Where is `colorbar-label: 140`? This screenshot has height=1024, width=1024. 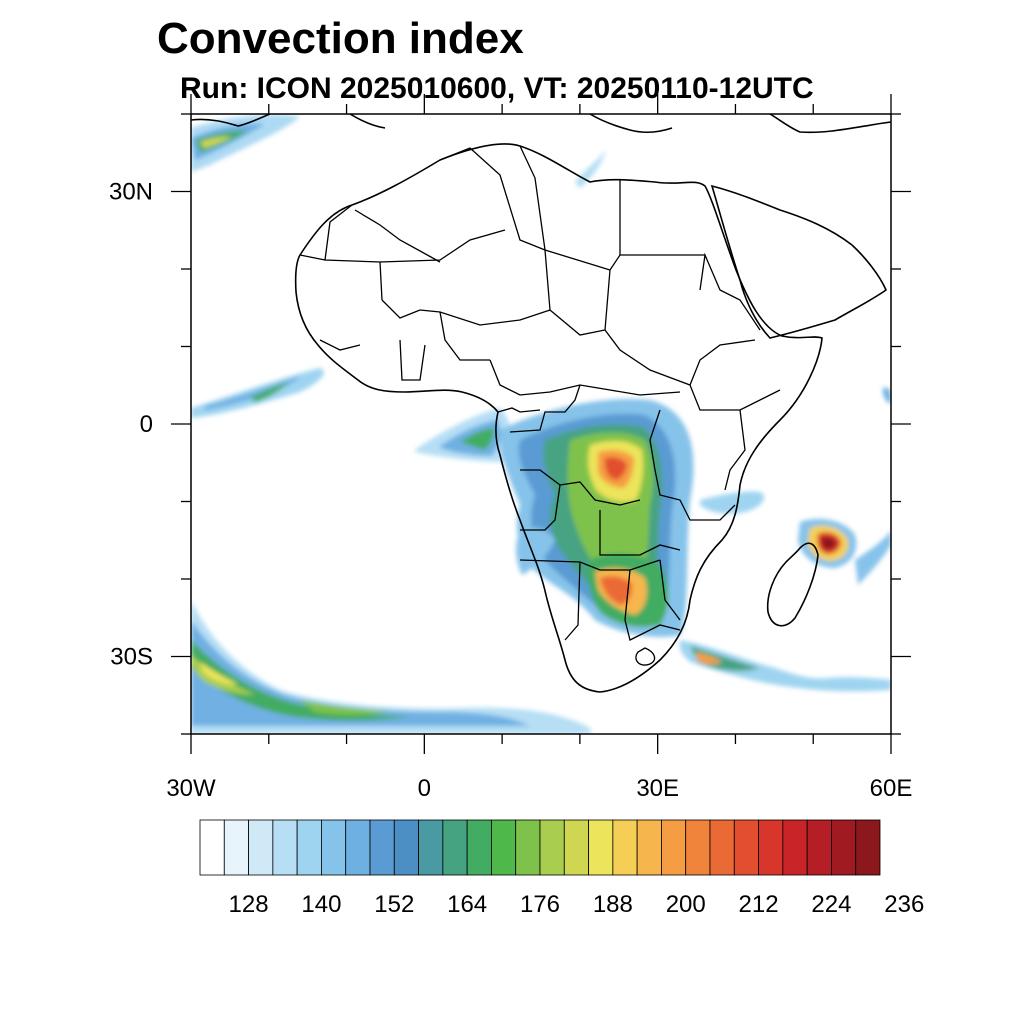 colorbar-label: 140 is located at coordinates (321, 904).